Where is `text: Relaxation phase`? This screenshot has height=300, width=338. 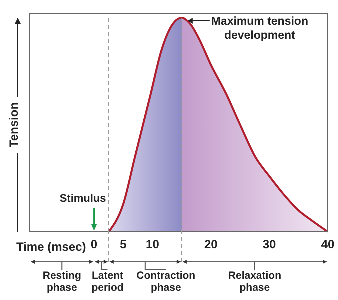 text: Relaxation phase is located at coordinates (255, 282).